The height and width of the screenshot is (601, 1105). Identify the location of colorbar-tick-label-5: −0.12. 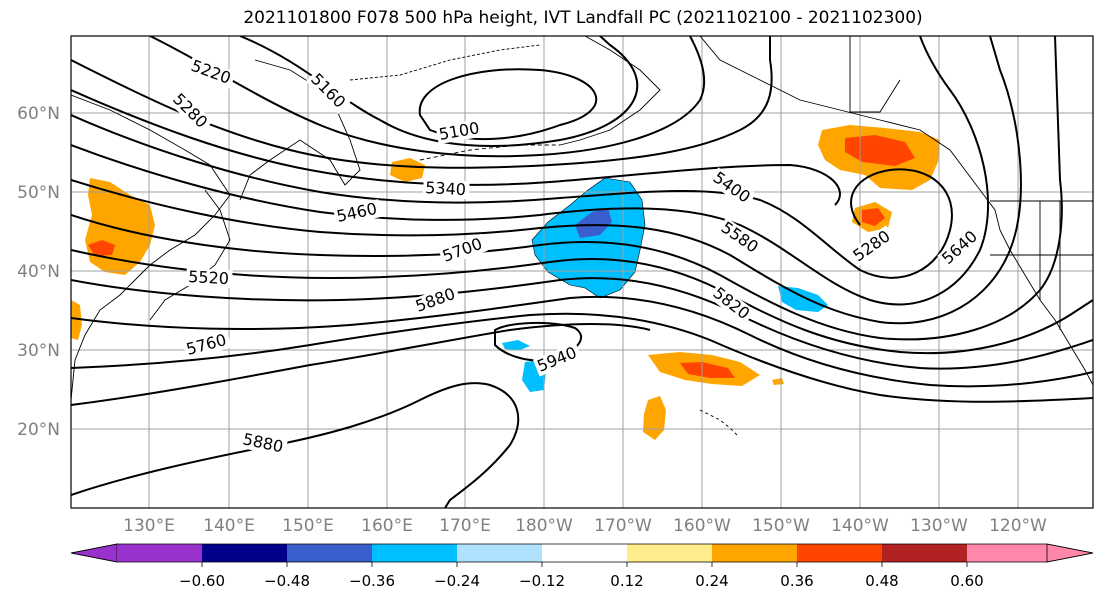
(542, 581).